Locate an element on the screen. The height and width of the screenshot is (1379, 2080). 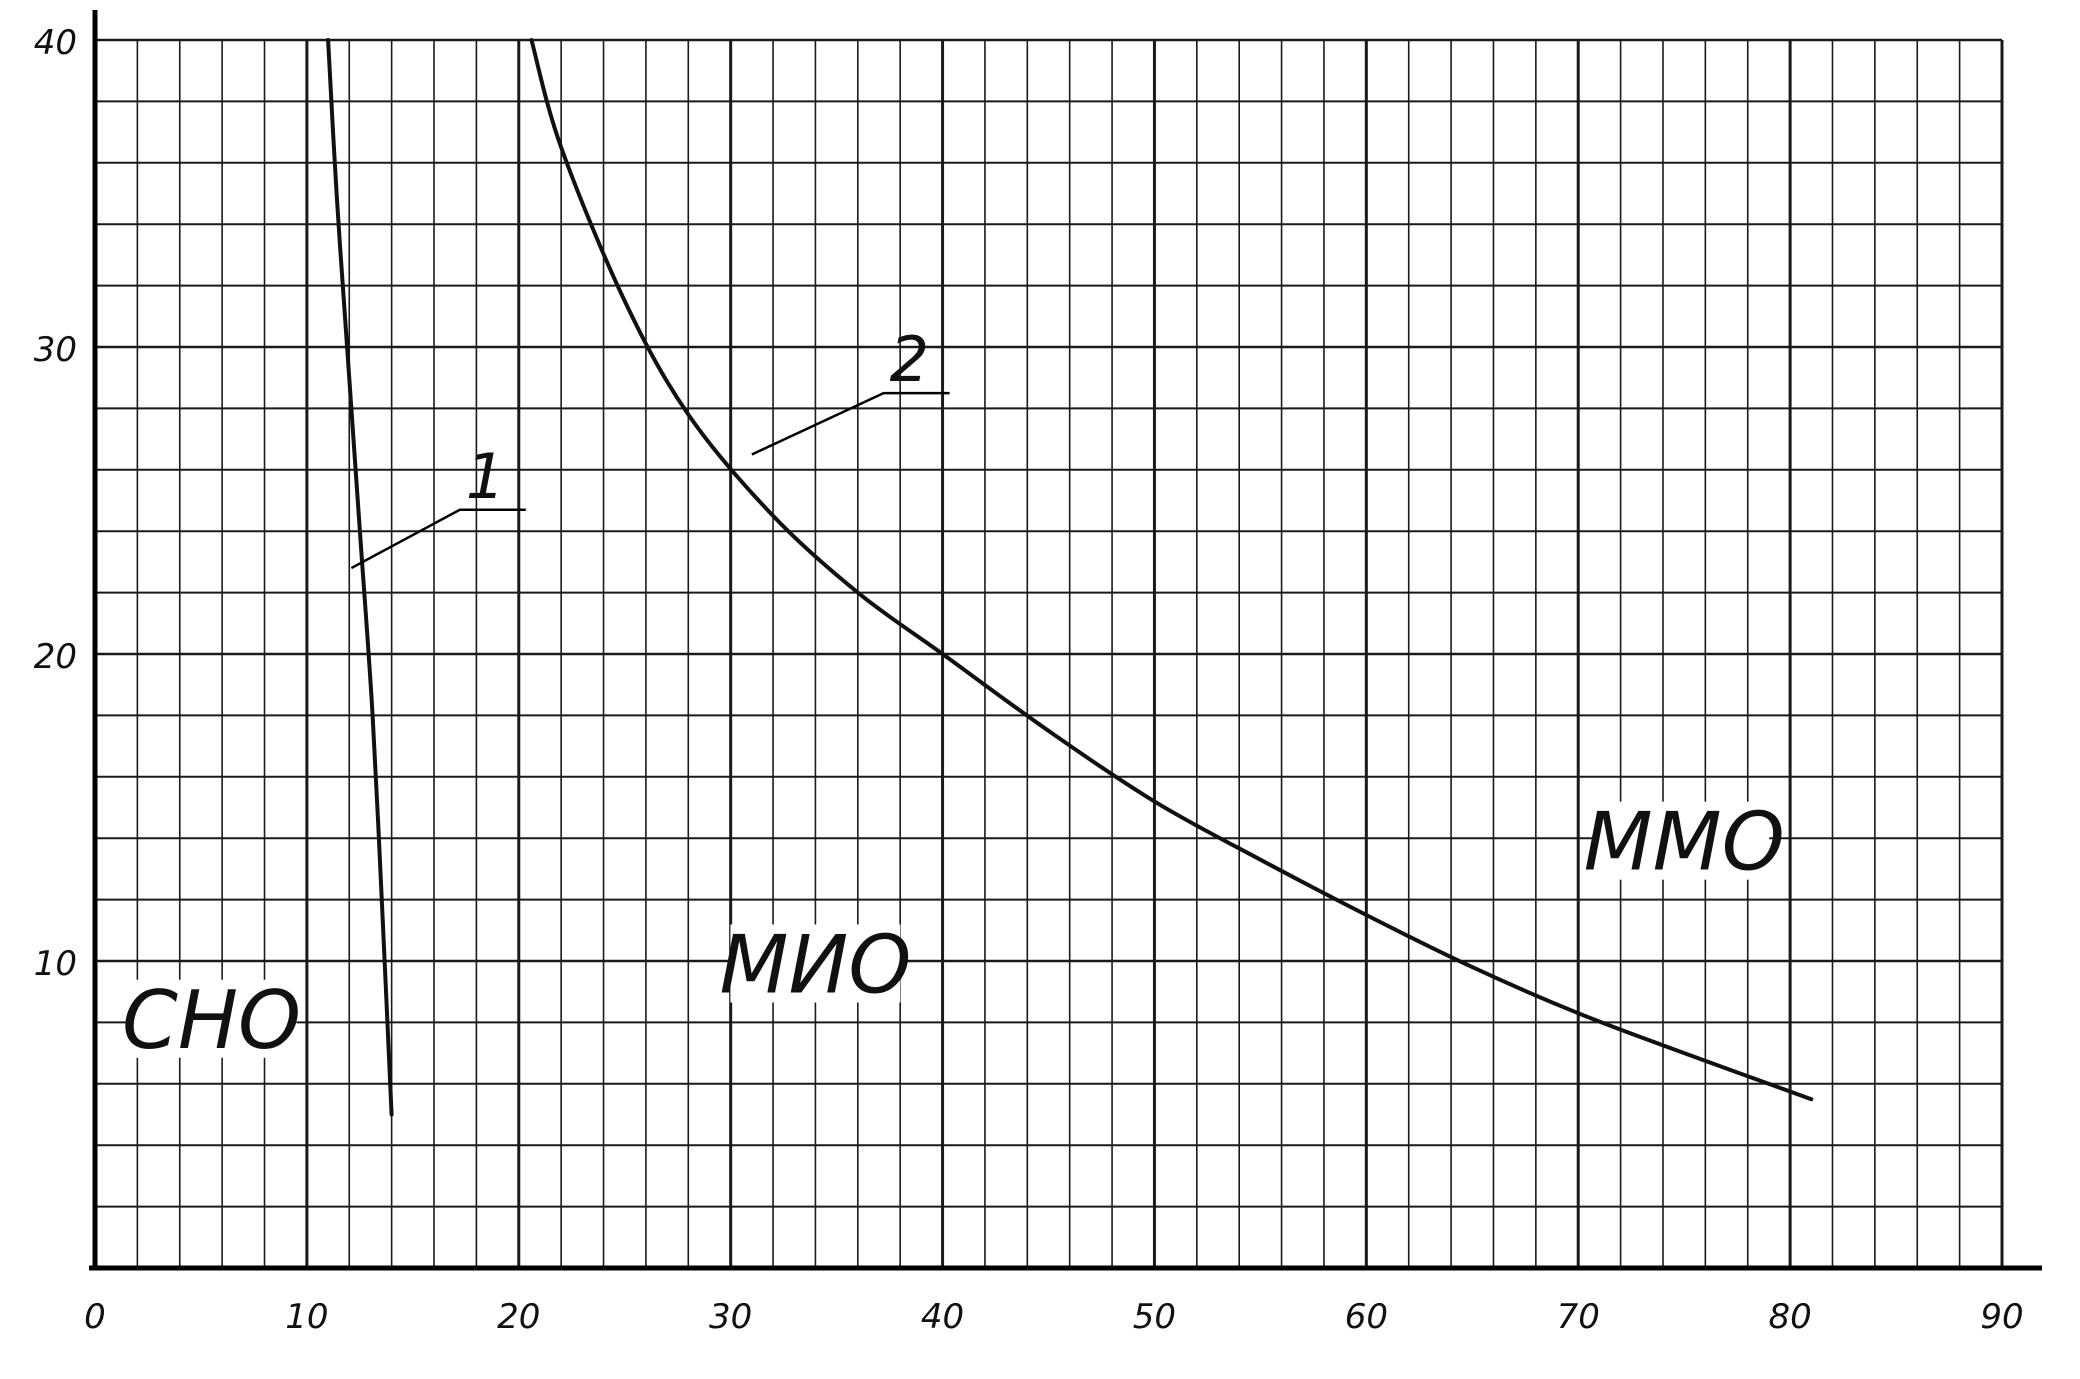
region-label: СНО is located at coordinates (211, 1020).